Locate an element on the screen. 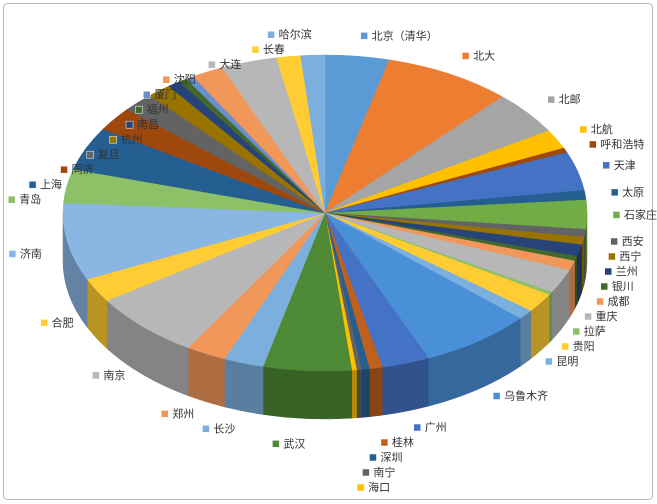 Image resolution: width=657 pixels, height=504 pixels. legend-label: 重庆 is located at coordinates (601, 316).